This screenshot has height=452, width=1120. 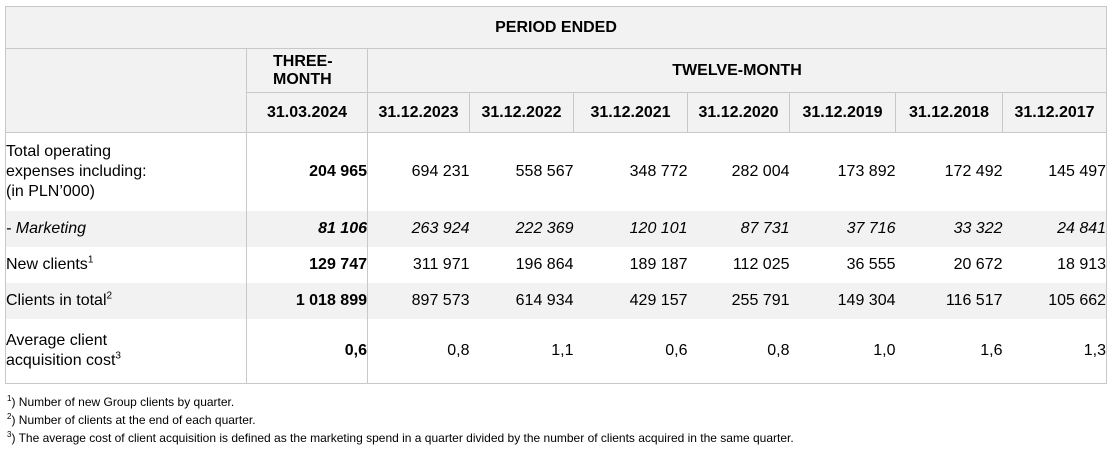 What do you see at coordinates (9, 434) in the screenshot?
I see `footnote-mark: 3` at bounding box center [9, 434].